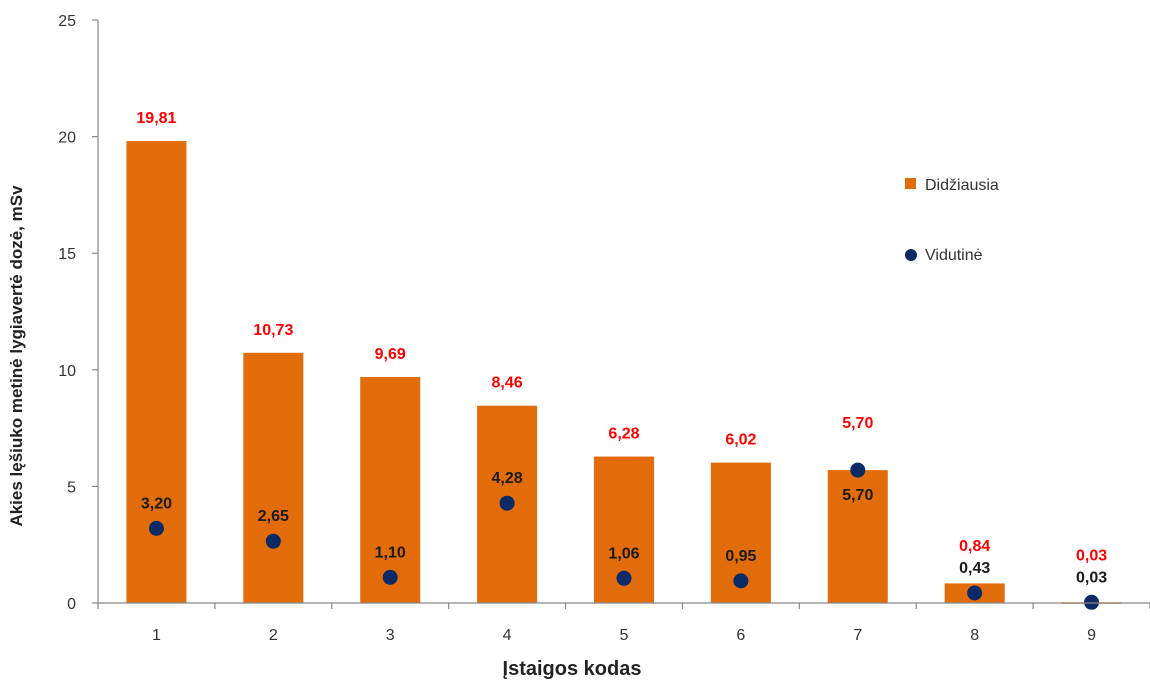 The image size is (1150, 682). I want to click on x-tick-label: 5, so click(624, 635).